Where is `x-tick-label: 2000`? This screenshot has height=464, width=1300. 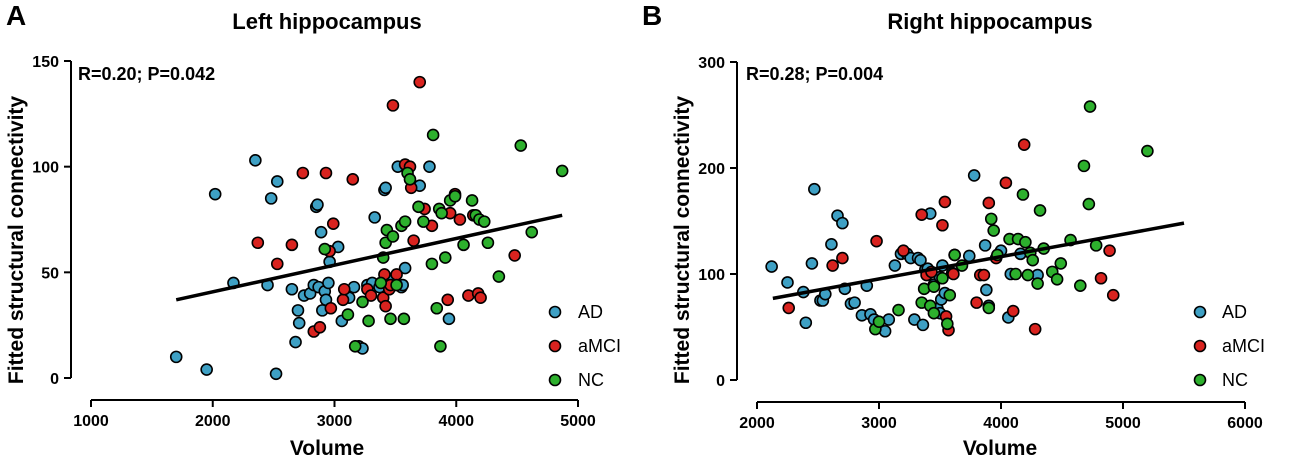 x-tick-label: 2000 is located at coordinates (213, 421).